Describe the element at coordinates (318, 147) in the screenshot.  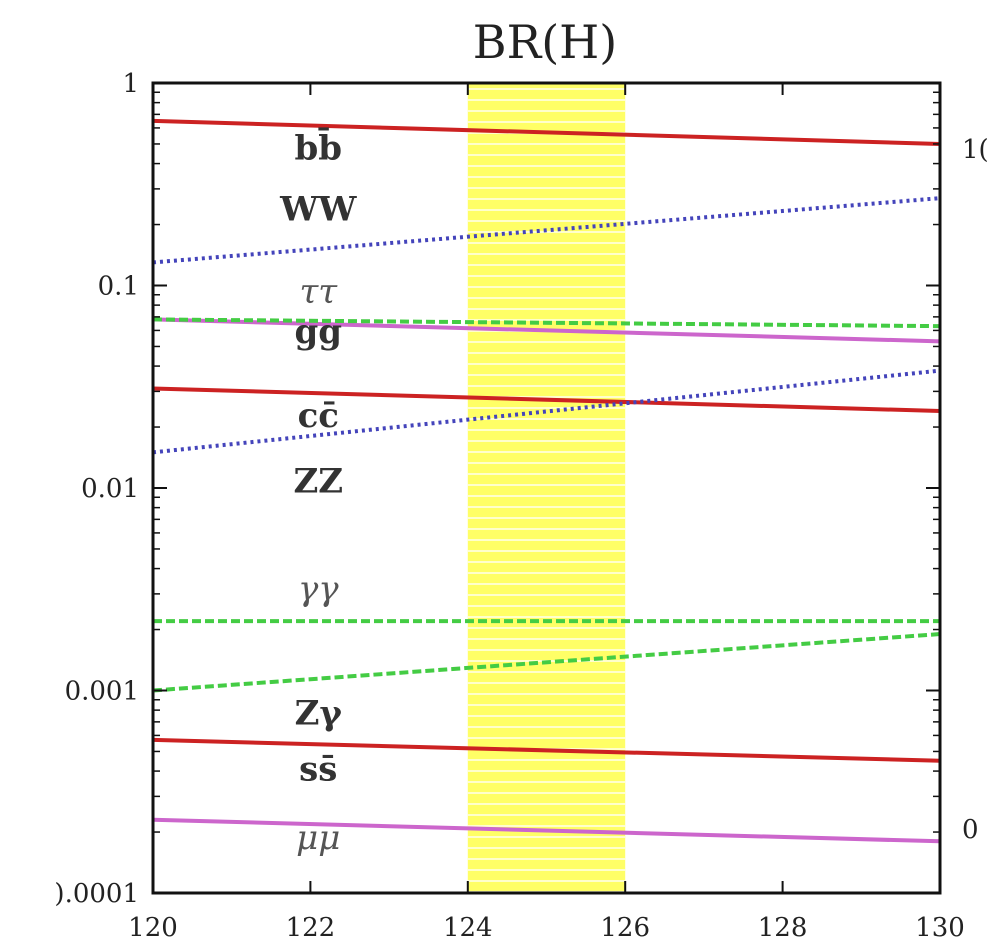
I see `series-label-0: bb̄` at that location.